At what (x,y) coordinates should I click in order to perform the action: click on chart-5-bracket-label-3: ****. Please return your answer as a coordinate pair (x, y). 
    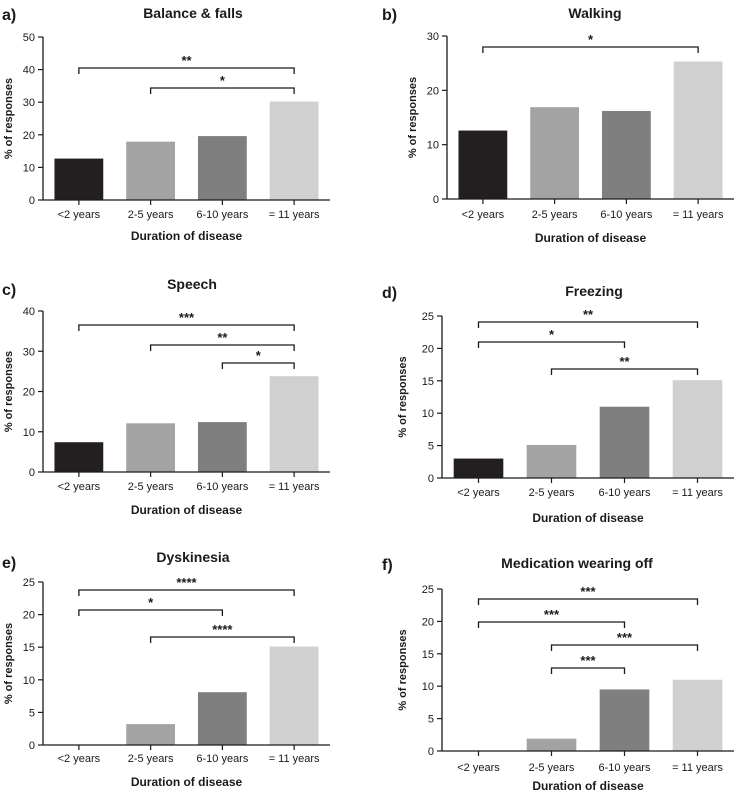
    Looking at the image, I should click on (222, 629).